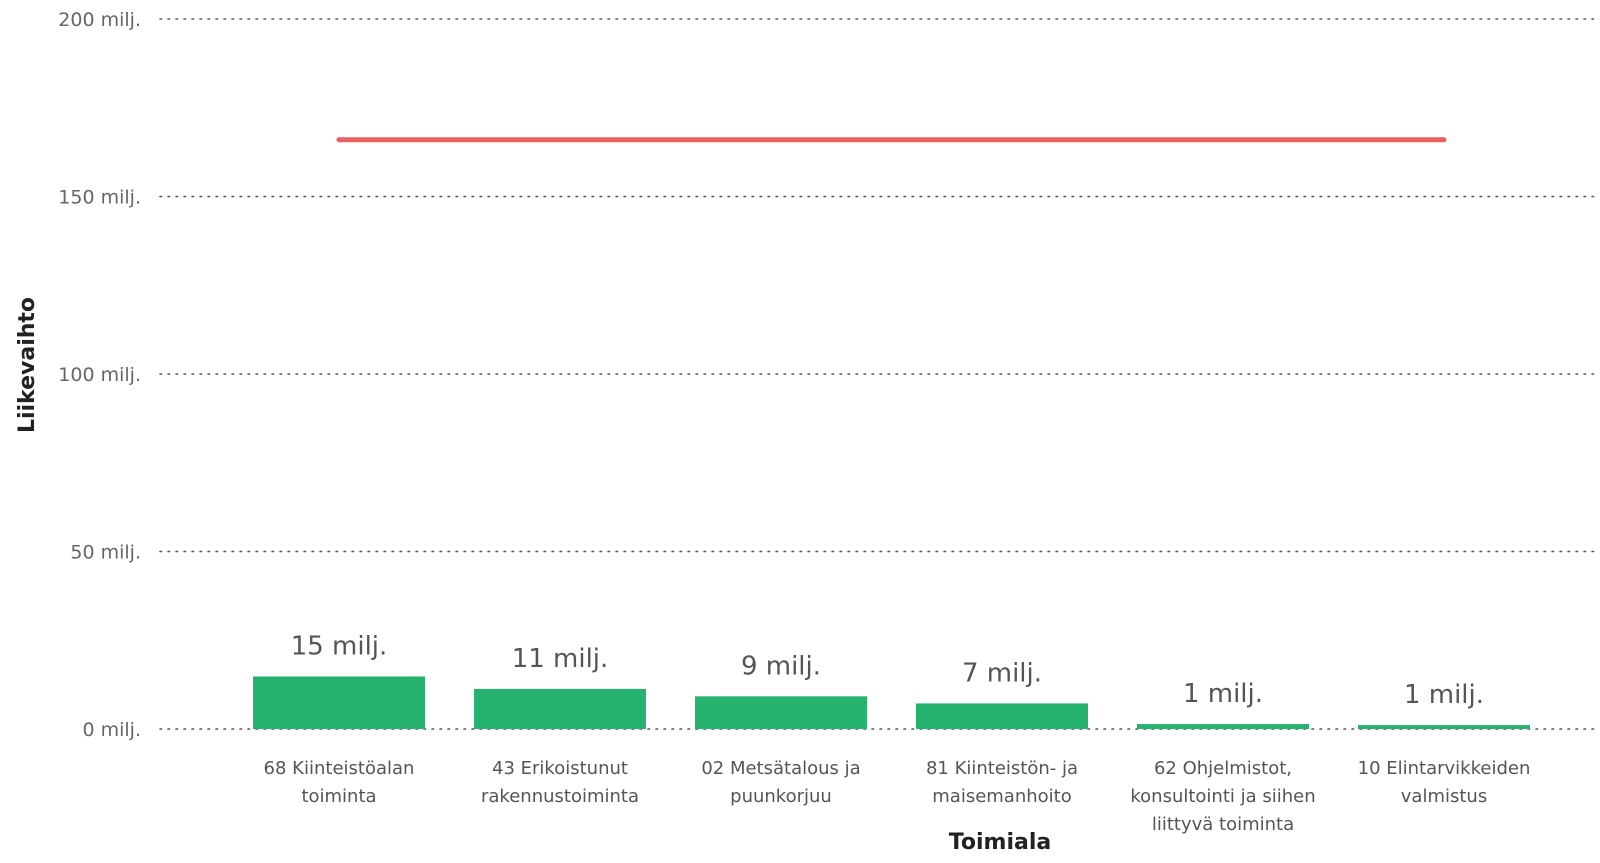 This screenshot has width=1600, height=863. What do you see at coordinates (1002, 782) in the screenshot?
I see `x-tick-label: 81 Kiinteistön- ja maisemanhoito` at bounding box center [1002, 782].